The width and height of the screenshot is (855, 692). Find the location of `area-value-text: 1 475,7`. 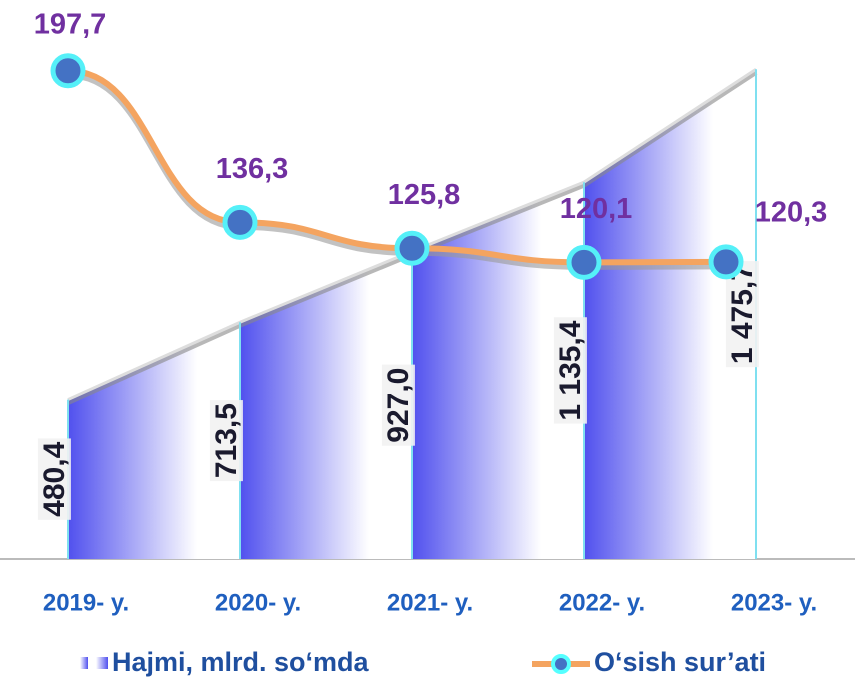

area-value-text: 1 475,7 is located at coordinates (742, 314).